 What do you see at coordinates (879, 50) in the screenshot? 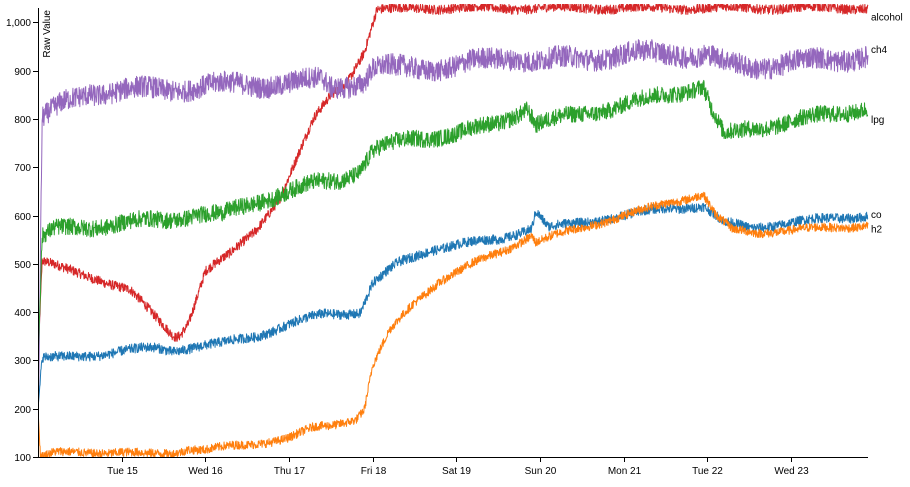
I see `series-label-ch4: ch4` at bounding box center [879, 50].